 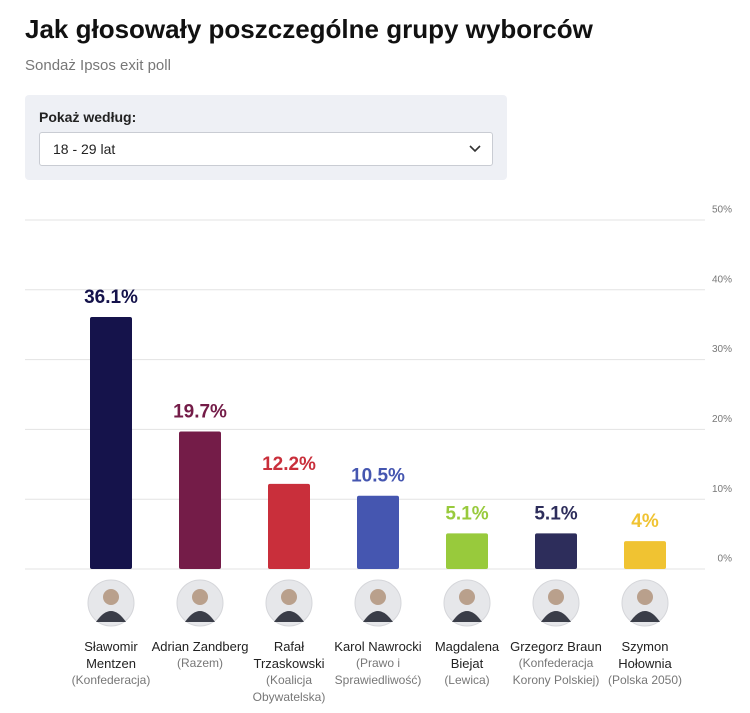 I want to click on value-label: 10.5%, so click(x=378, y=476).